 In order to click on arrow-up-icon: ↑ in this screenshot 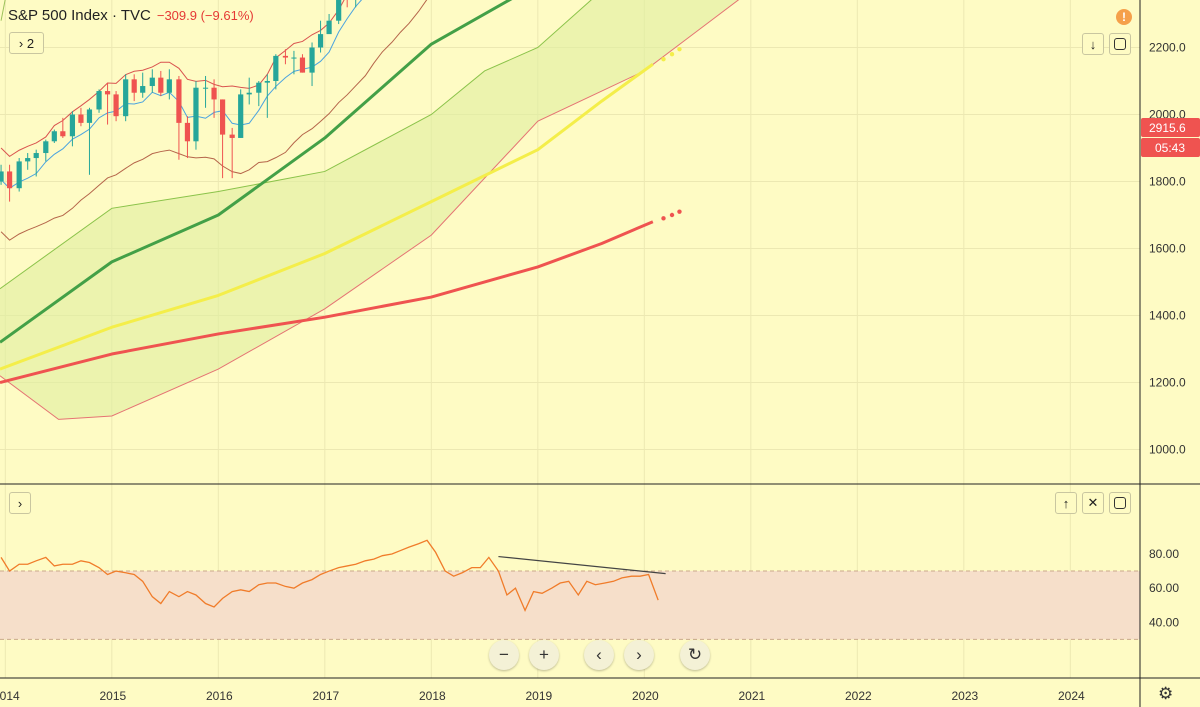, I will do `click(1066, 503)`.